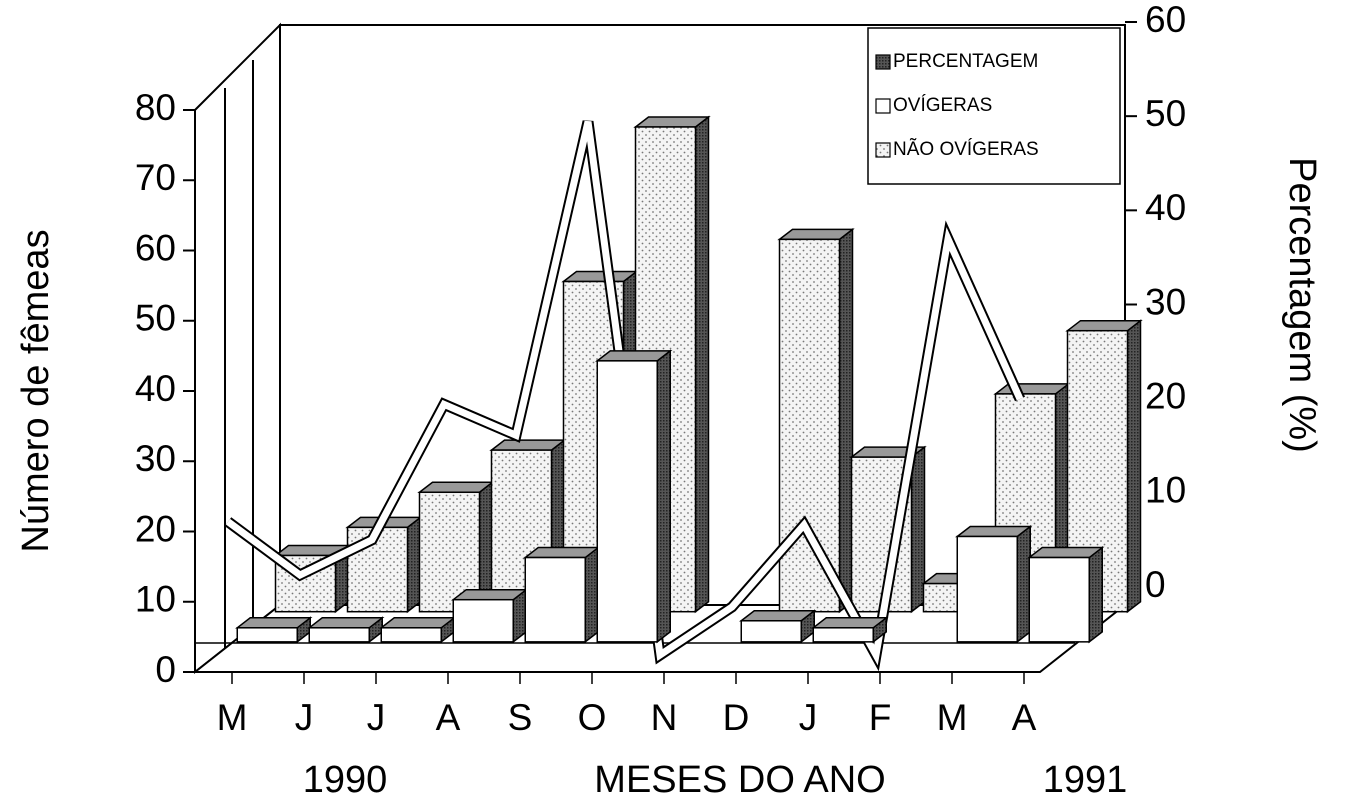  I want to click on y2-tick-label: 60, so click(1165, 20).